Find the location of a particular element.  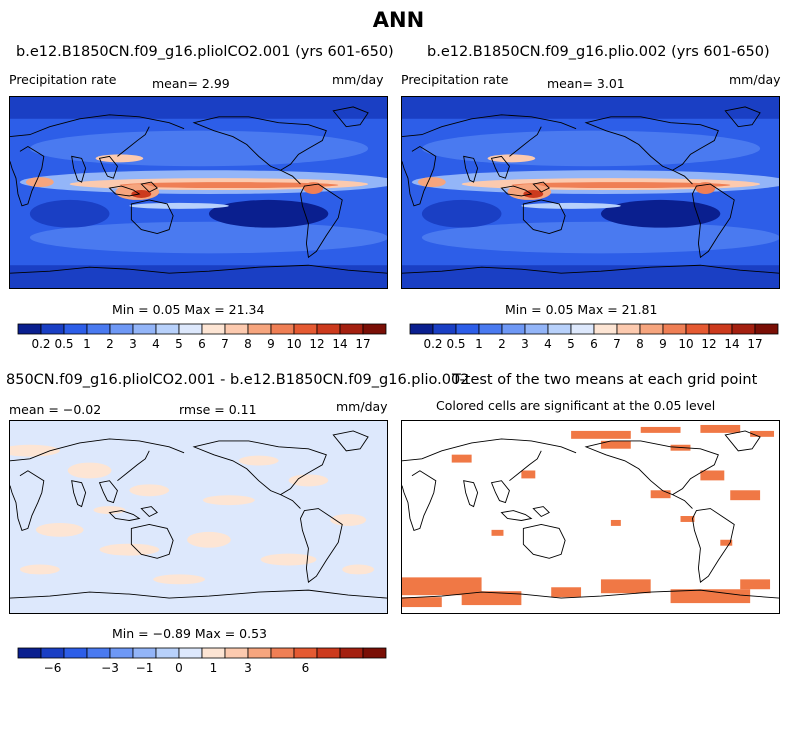

panel1-colorbar: 0.2 0.5 1 2 3 4 5 6 7 8 9 10 12 14 17 is located at coordinates (202, 338).